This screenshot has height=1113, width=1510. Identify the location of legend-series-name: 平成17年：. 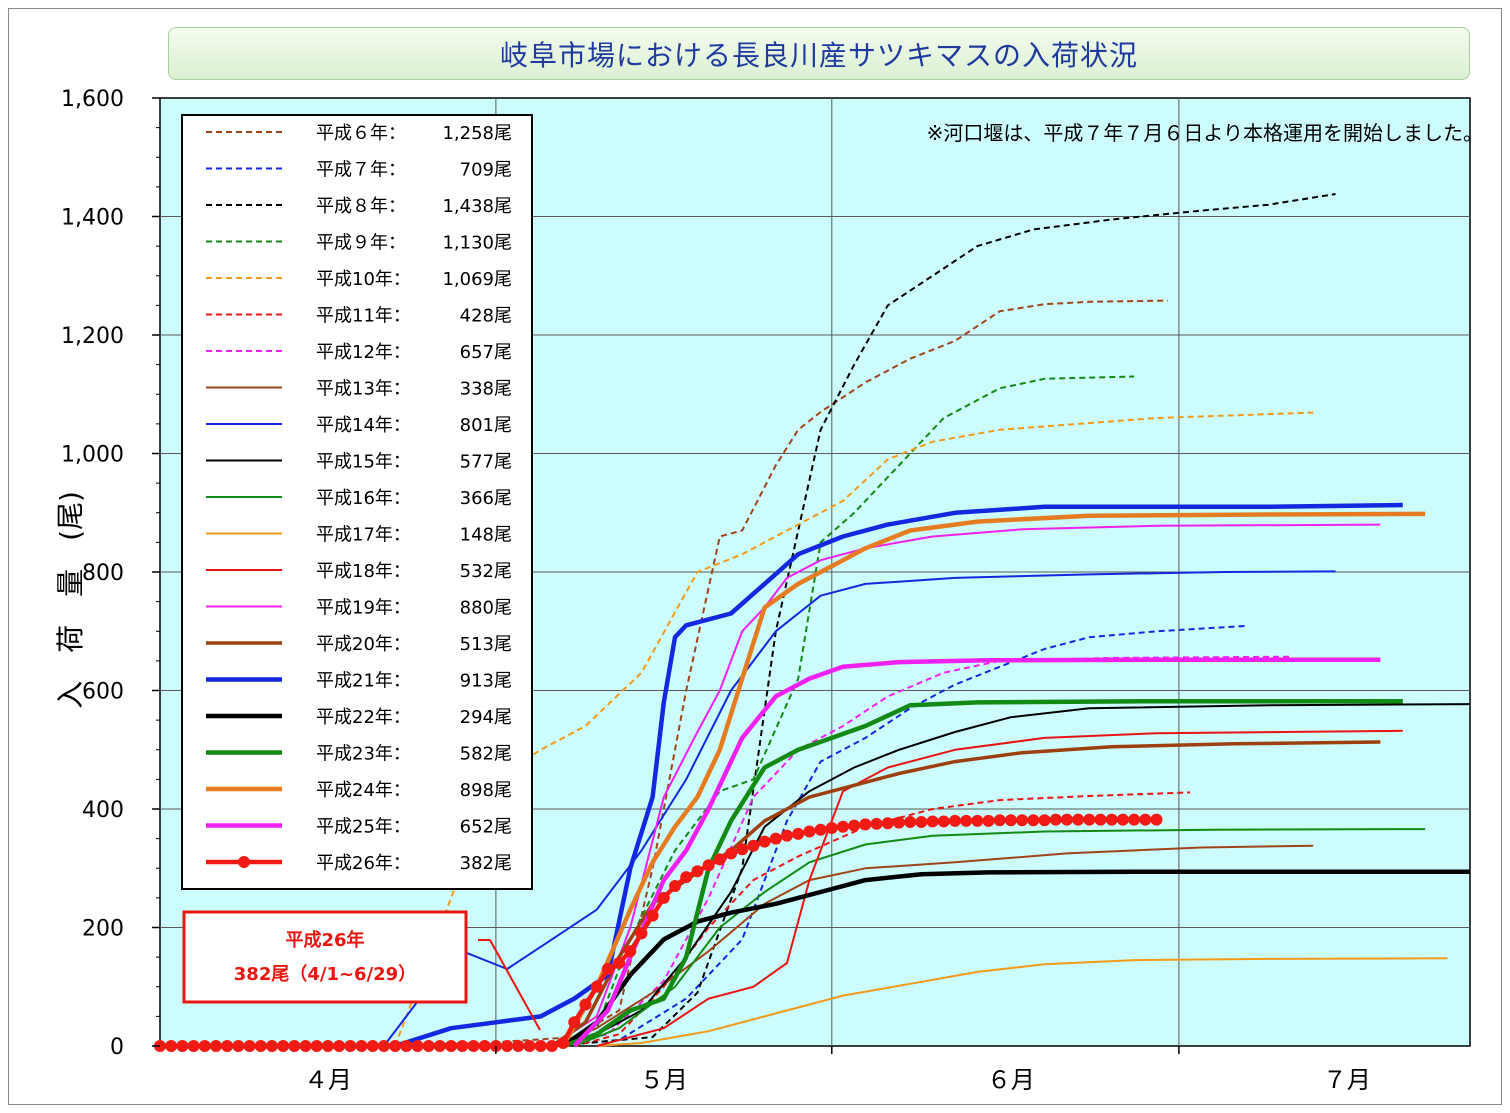
(363, 535).